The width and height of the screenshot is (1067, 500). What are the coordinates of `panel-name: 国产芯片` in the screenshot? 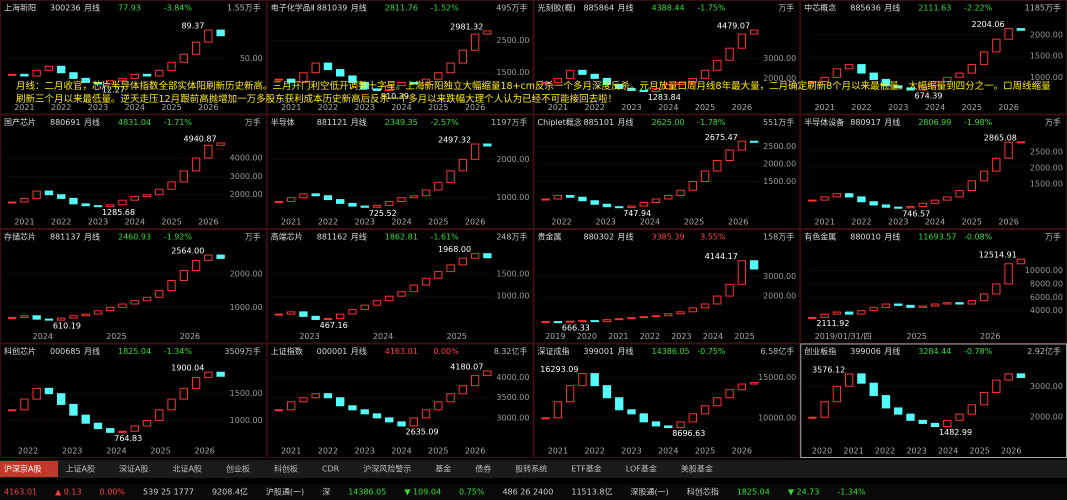 It's located at (20, 122).